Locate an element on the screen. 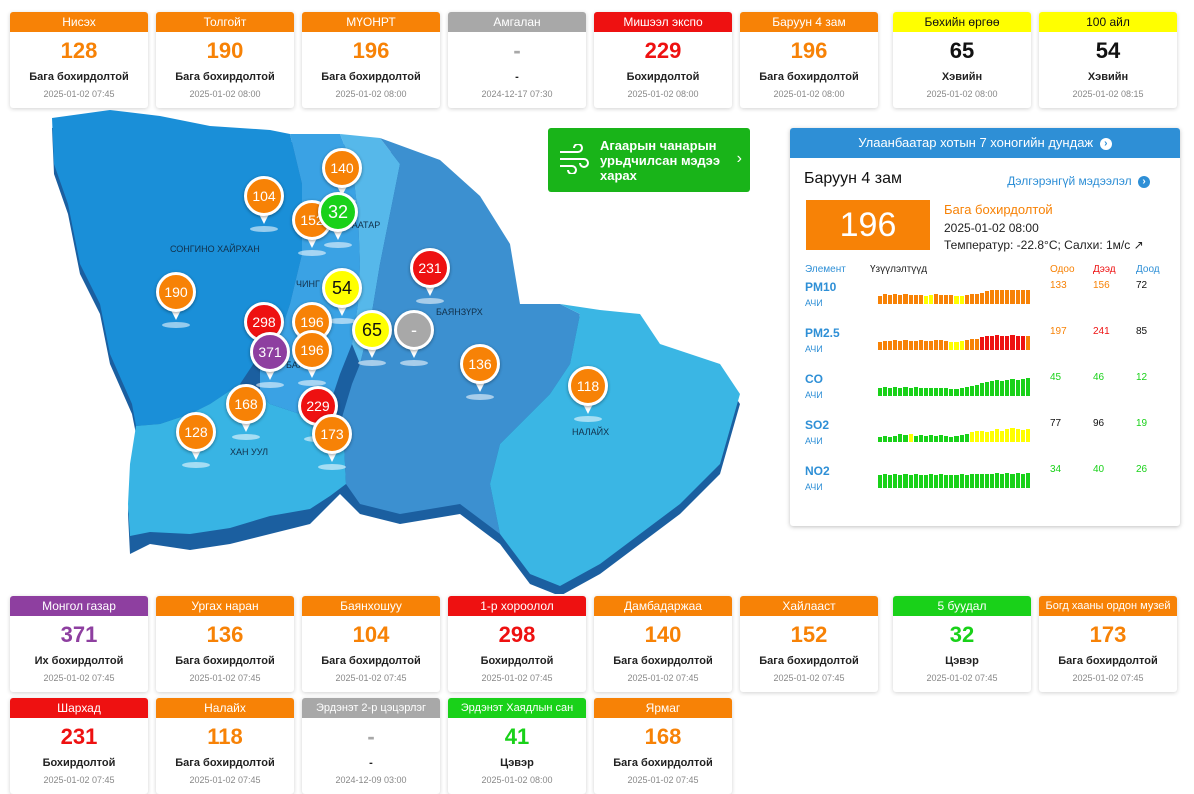  pin-value: 118 is located at coordinates (588, 386).